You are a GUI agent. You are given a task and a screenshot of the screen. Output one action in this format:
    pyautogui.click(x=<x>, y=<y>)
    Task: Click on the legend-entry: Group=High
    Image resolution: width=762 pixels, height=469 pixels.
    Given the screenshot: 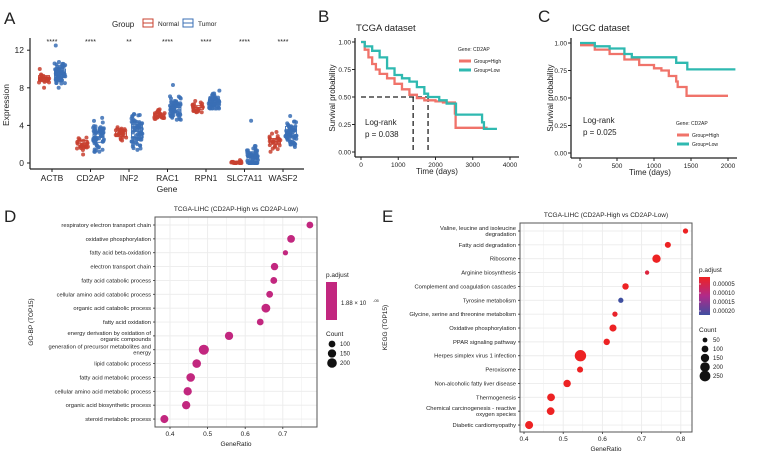 What is the action you would take?
    pyautogui.click(x=705, y=136)
    